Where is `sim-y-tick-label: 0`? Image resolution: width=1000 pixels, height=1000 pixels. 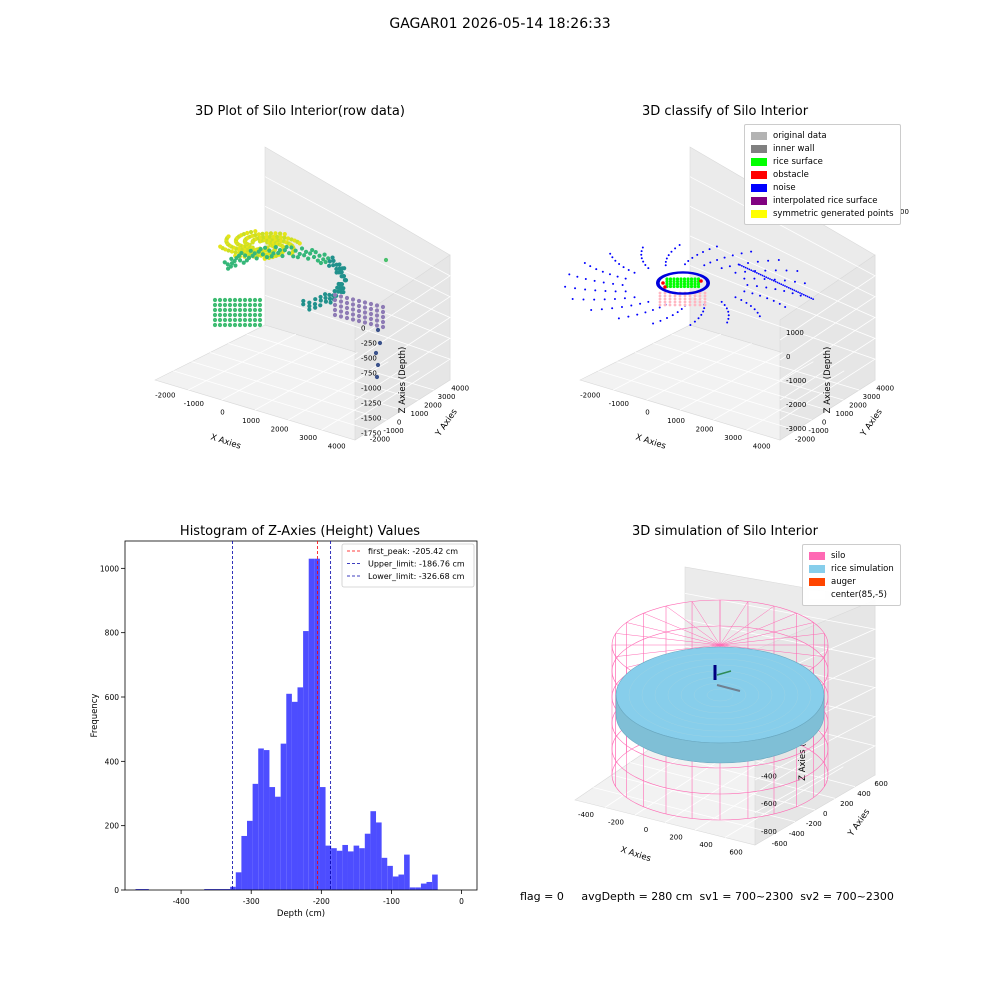 sim-y-tick-label: 0 is located at coordinates (825, 814).